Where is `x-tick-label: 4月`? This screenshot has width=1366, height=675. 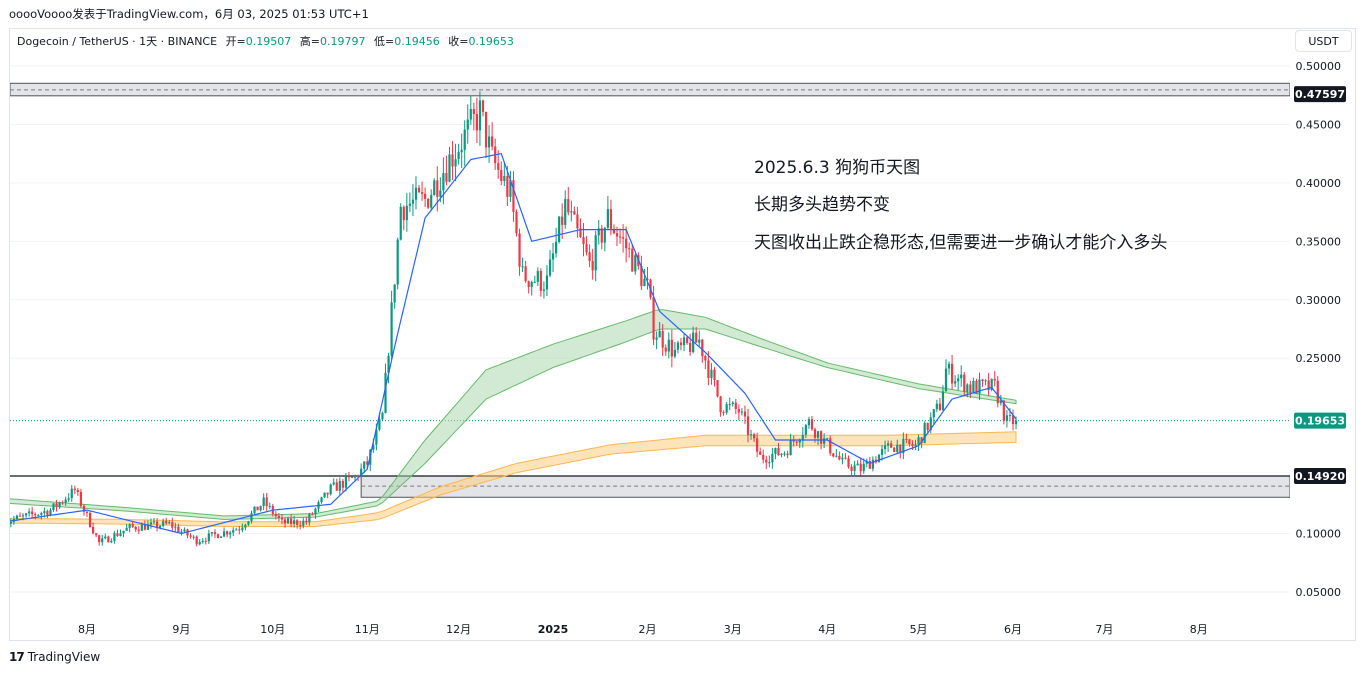 x-tick-label: 4月 is located at coordinates (827, 629).